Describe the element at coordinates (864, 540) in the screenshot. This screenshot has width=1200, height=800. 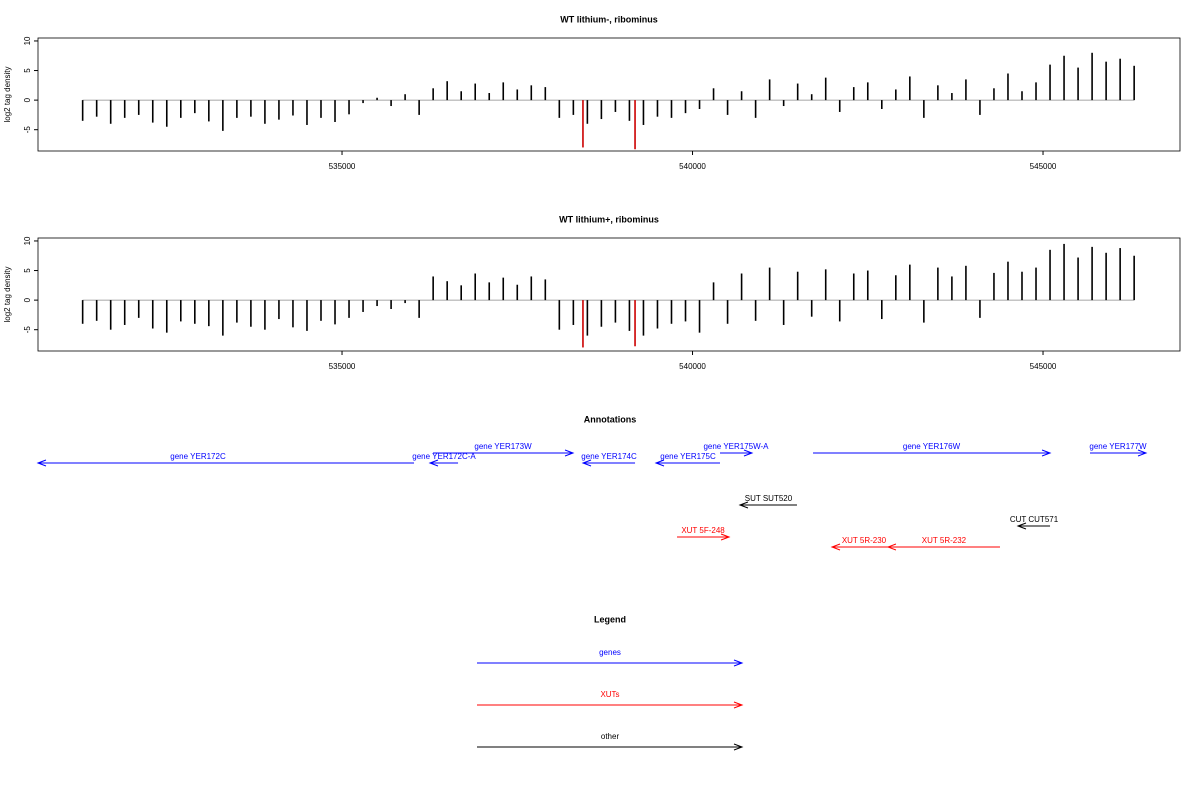
I see `annotation-label: XUT 5R-230` at that location.